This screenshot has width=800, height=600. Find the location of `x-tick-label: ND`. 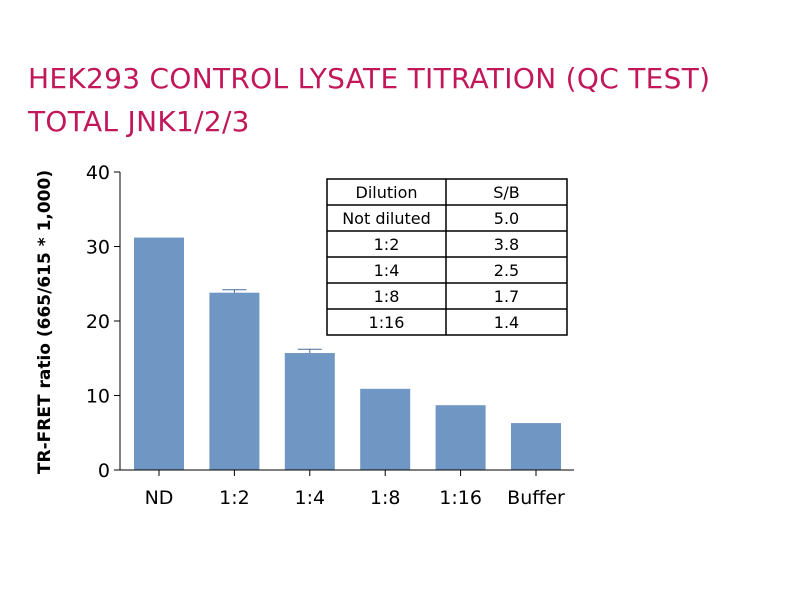

x-tick-label: ND is located at coordinates (159, 498).